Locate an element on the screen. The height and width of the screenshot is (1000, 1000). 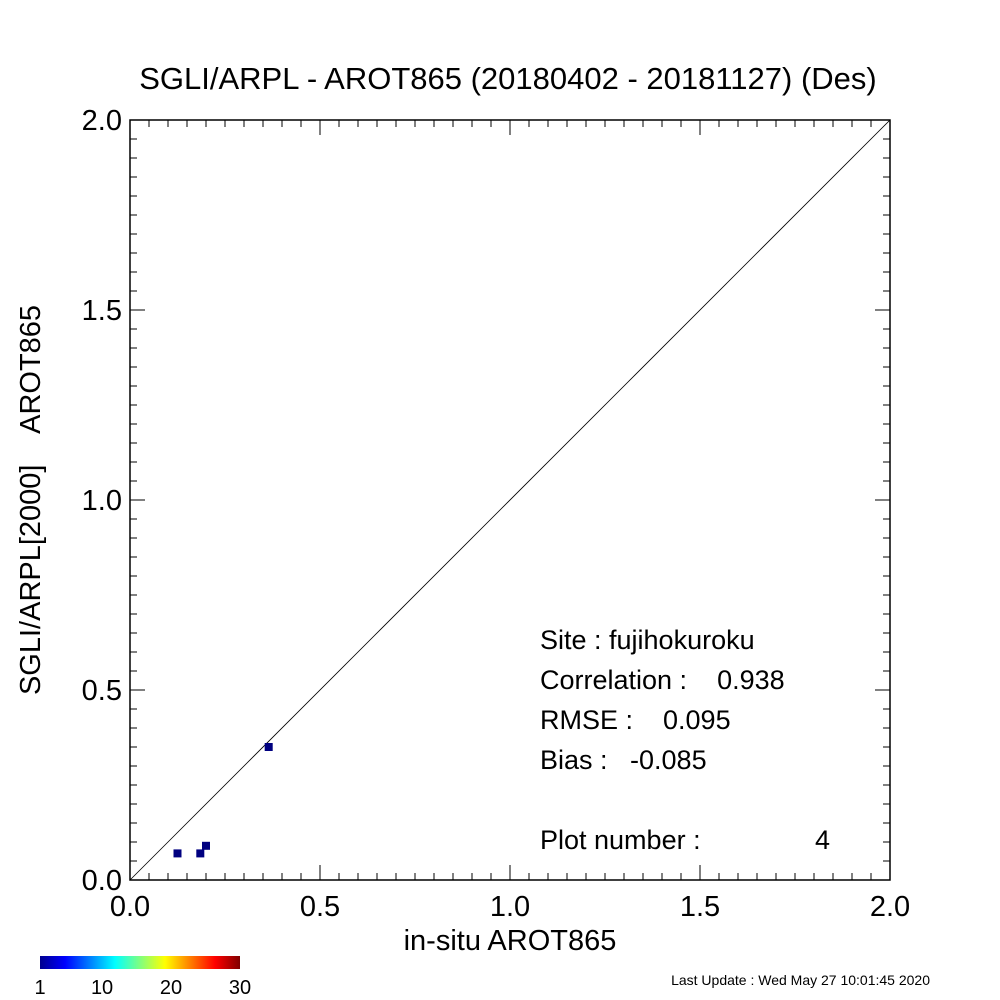
data-points is located at coordinates (223, 800).